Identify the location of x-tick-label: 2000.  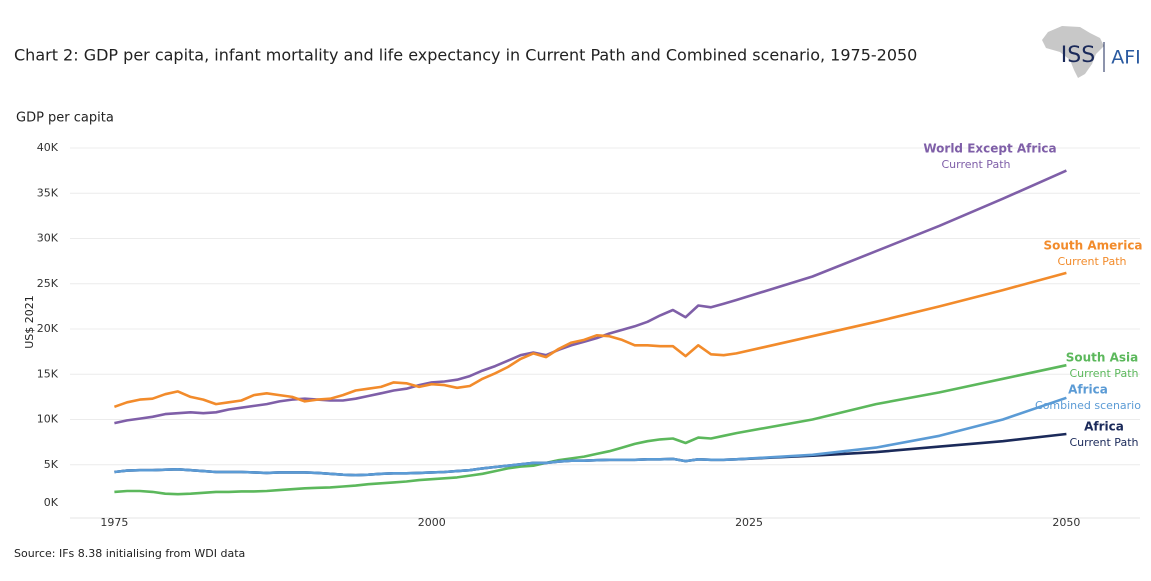
(432, 522).